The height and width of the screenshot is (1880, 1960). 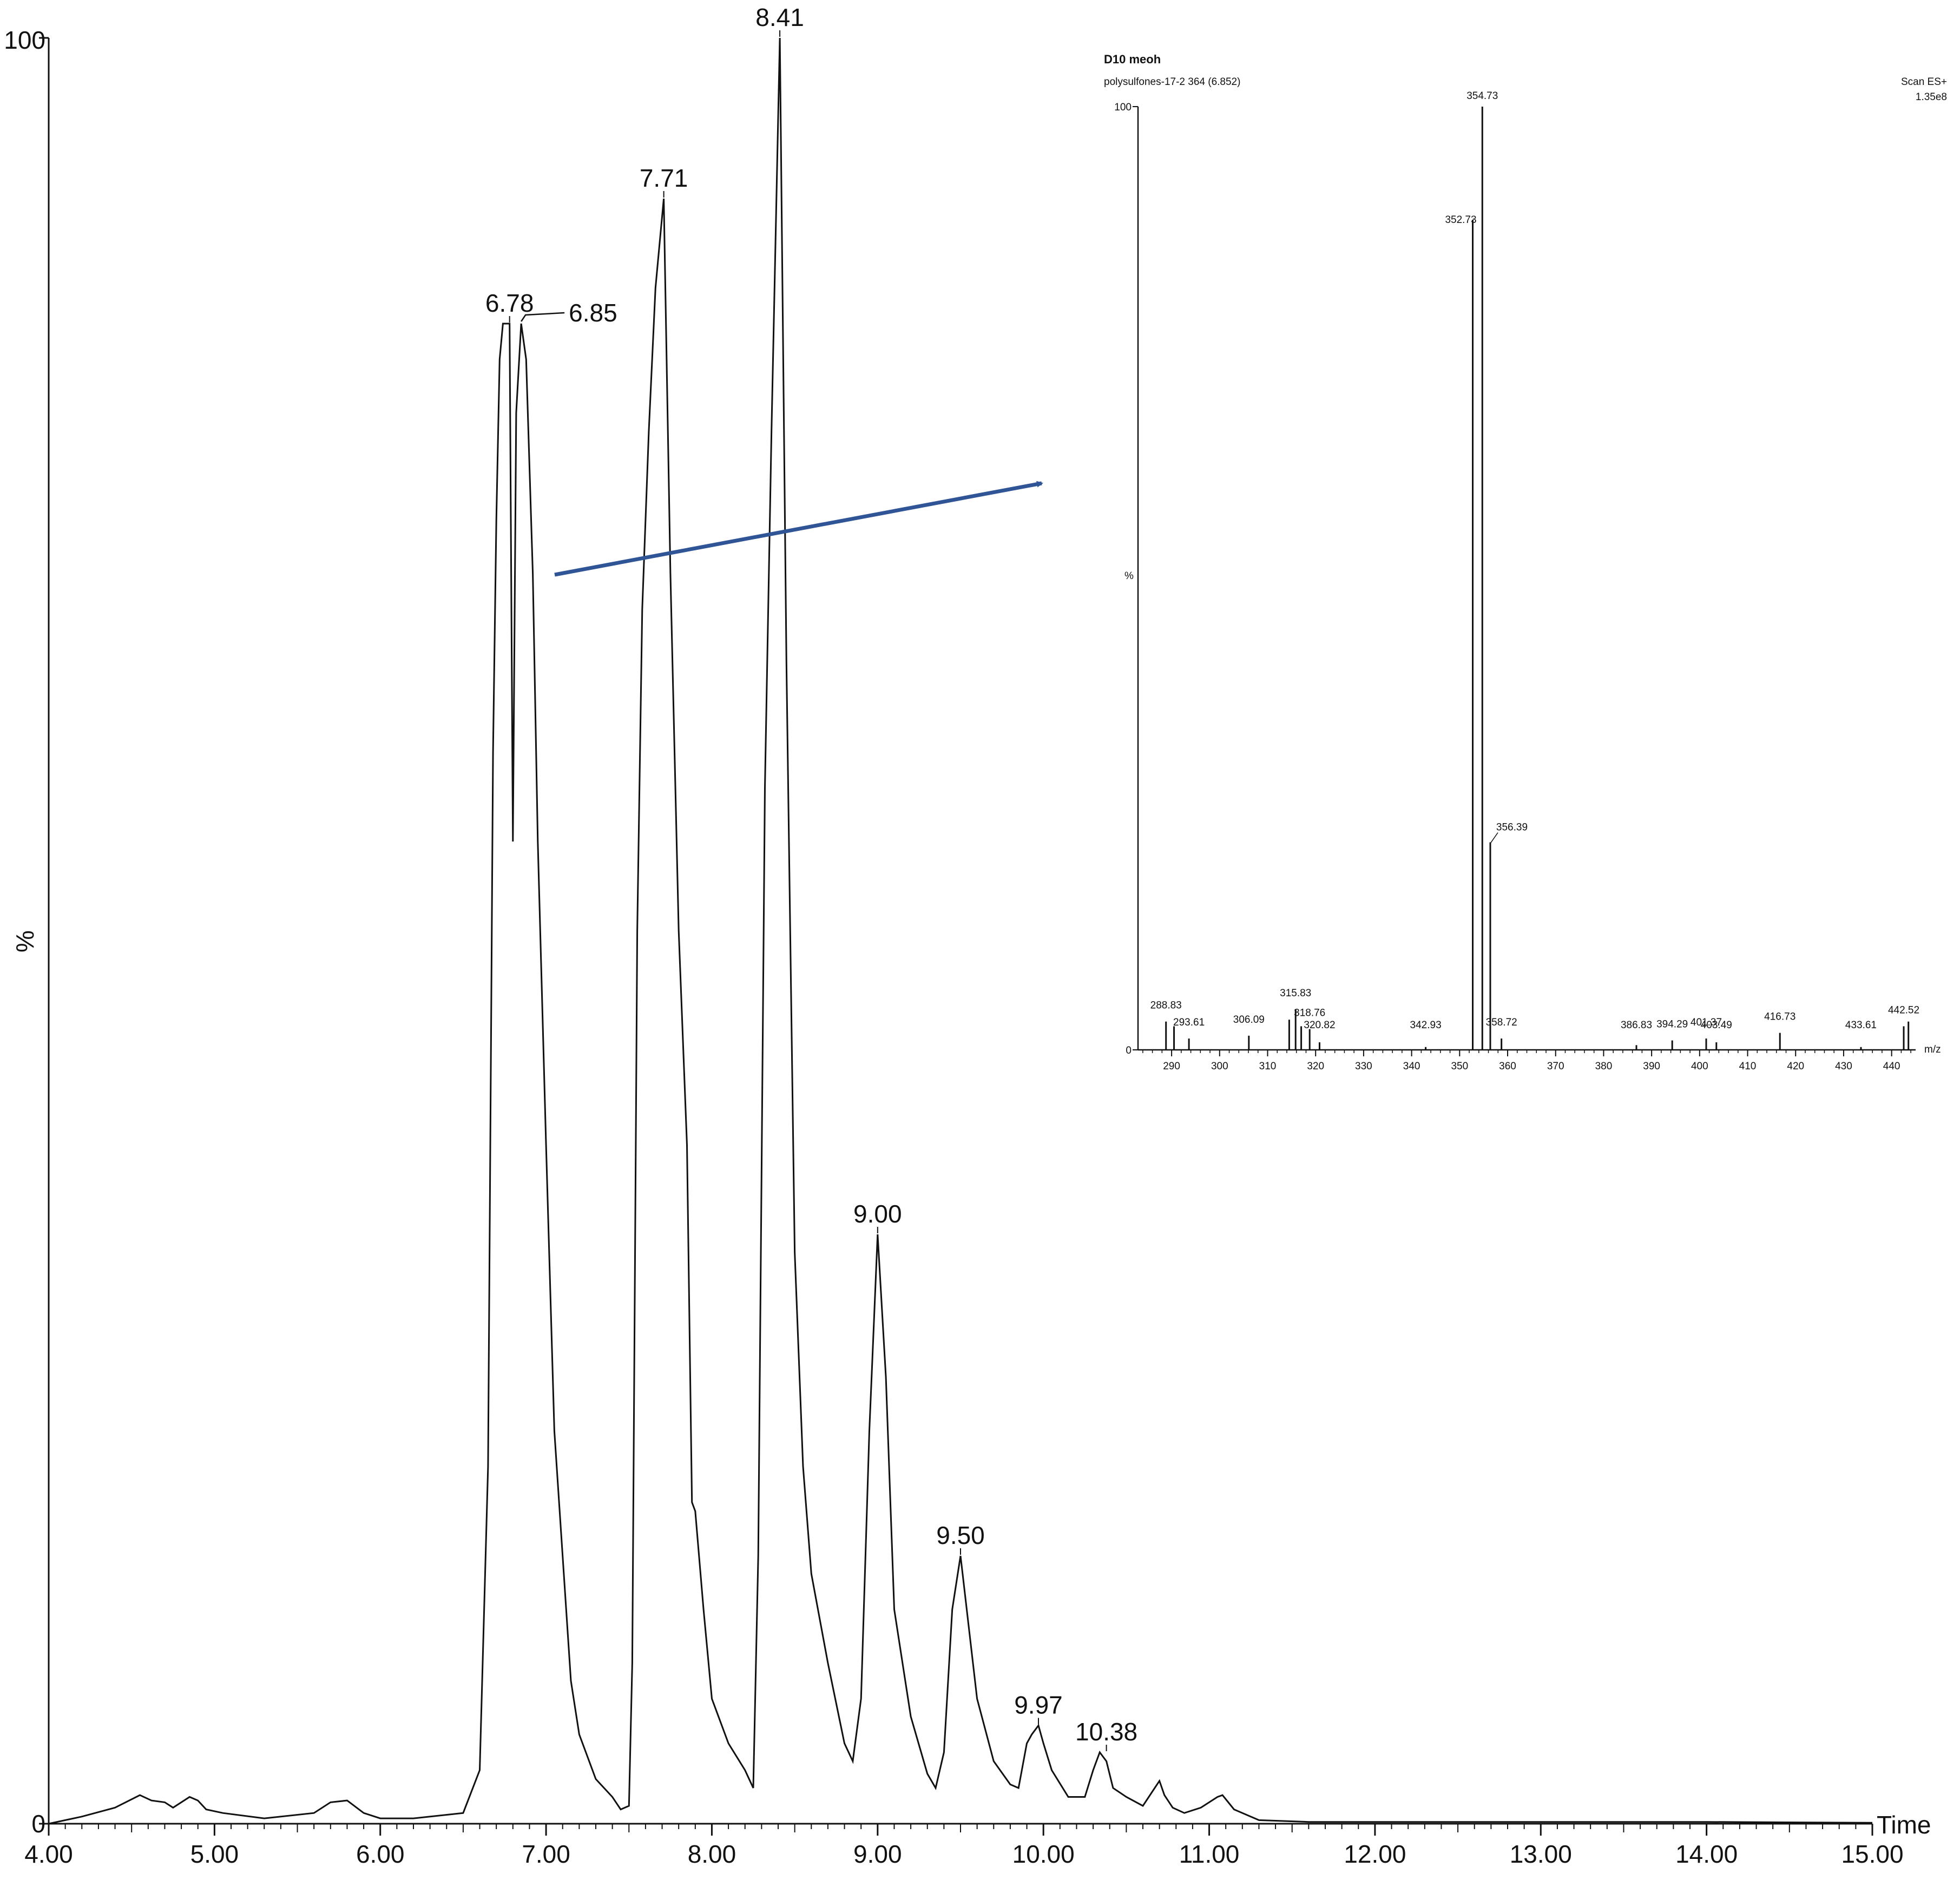 What do you see at coordinates (1375, 1854) in the screenshot?
I see `main-x-tick-label: 12.00` at bounding box center [1375, 1854].